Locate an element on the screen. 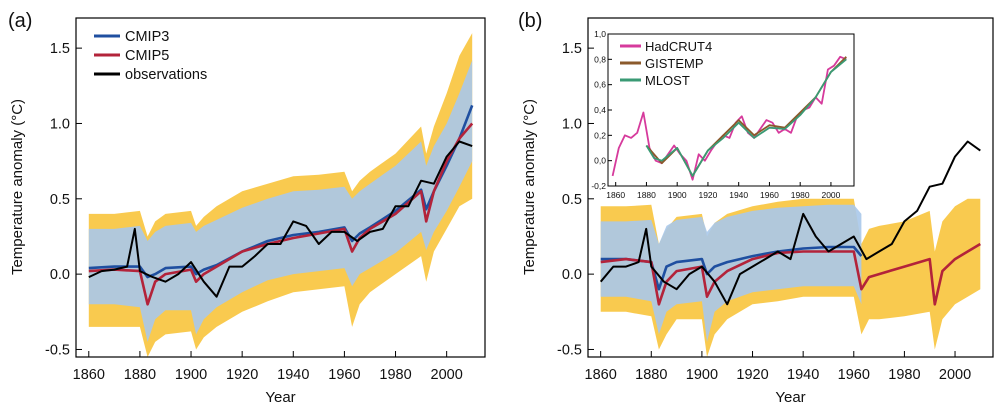 Image resolution: width=1001 pixels, height=416 pixels. a-y-tick-label-0: -0.5 is located at coordinates (57, 350).